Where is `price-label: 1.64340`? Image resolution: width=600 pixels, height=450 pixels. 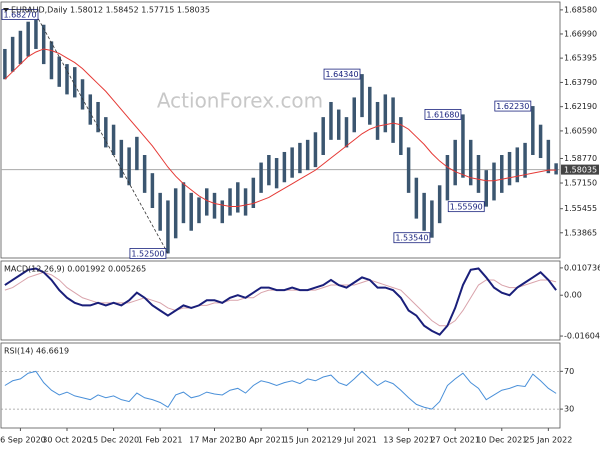 price-label: 1.64340 is located at coordinates (341, 74).